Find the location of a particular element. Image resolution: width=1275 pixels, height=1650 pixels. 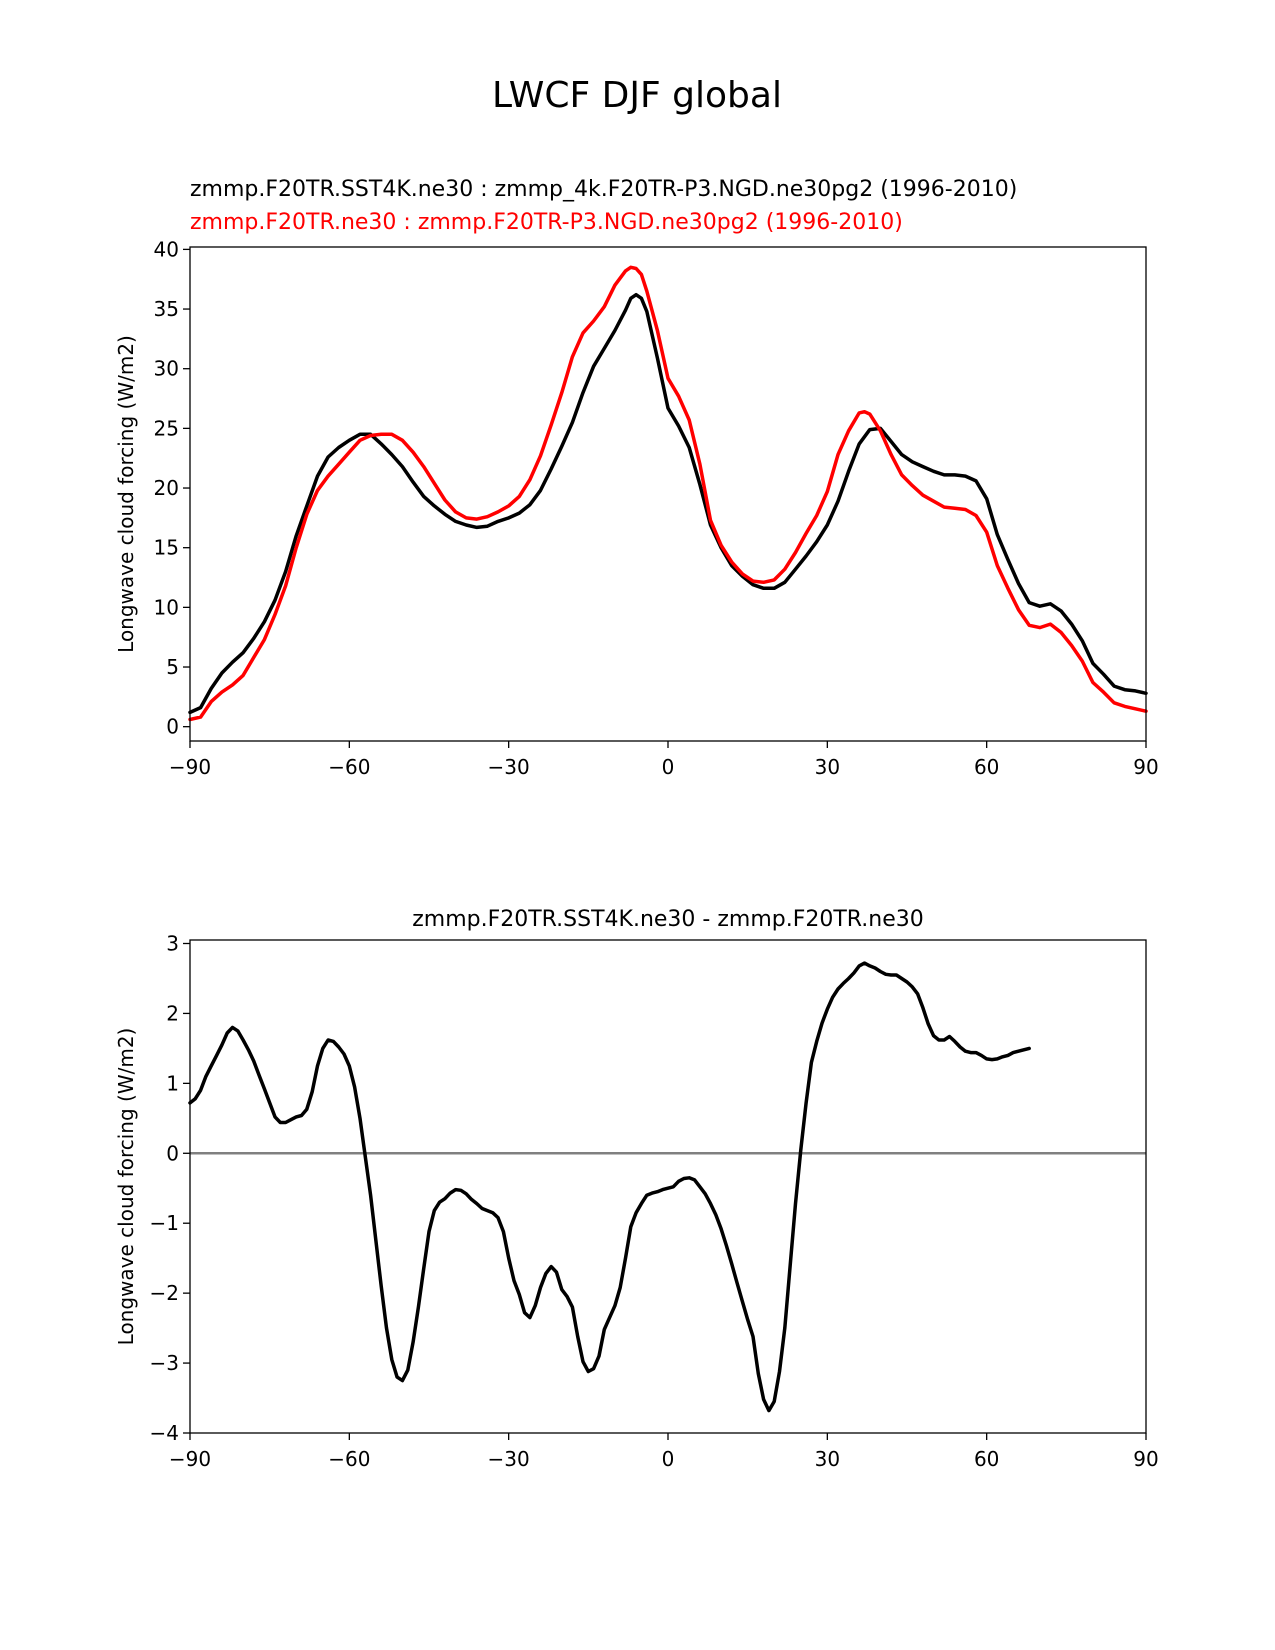

y-tick-label: −2 is located at coordinates (164, 1293).